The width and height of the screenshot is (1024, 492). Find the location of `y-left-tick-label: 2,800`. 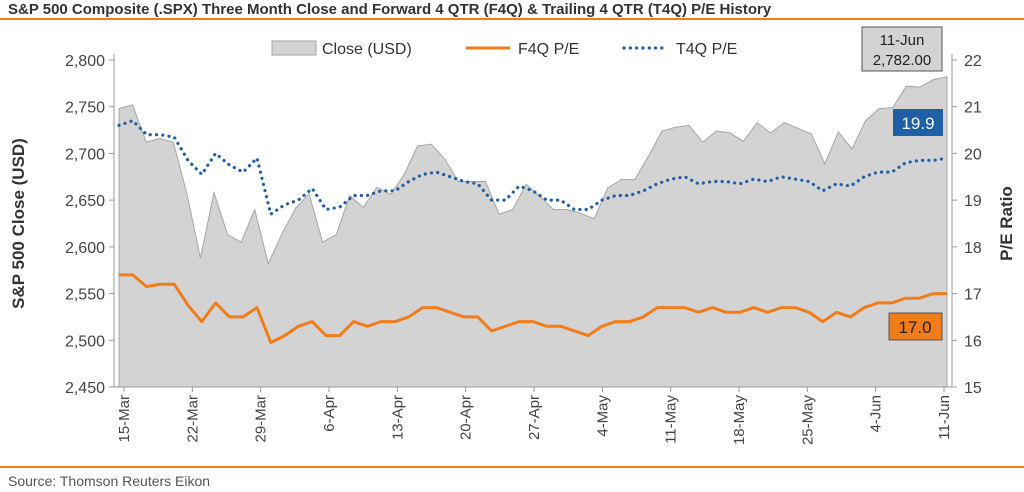

y-left-tick-label: 2,800 is located at coordinates (85, 61).